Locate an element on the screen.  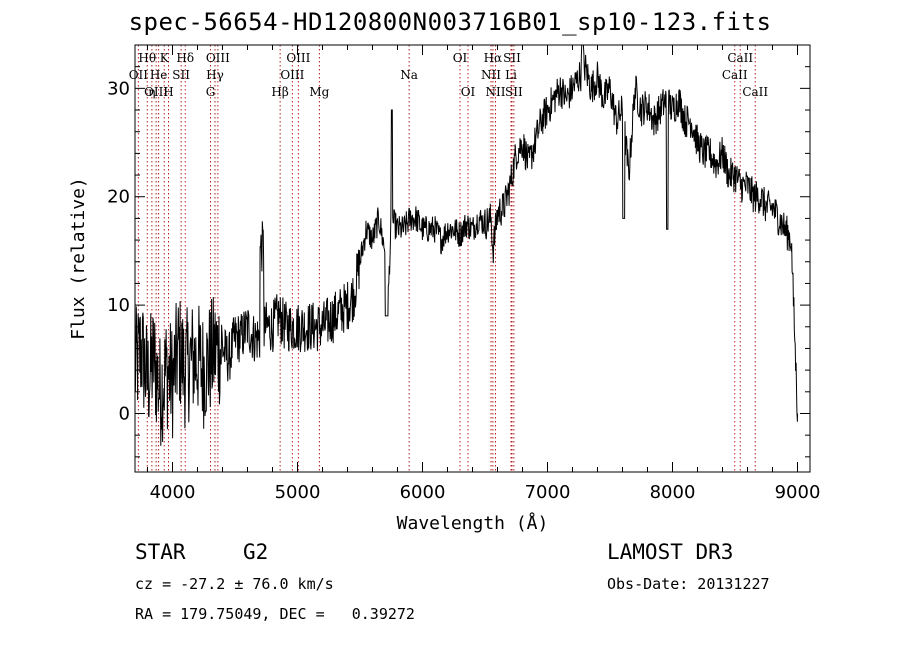
y-tick-label: 30 is located at coordinates (118, 88).